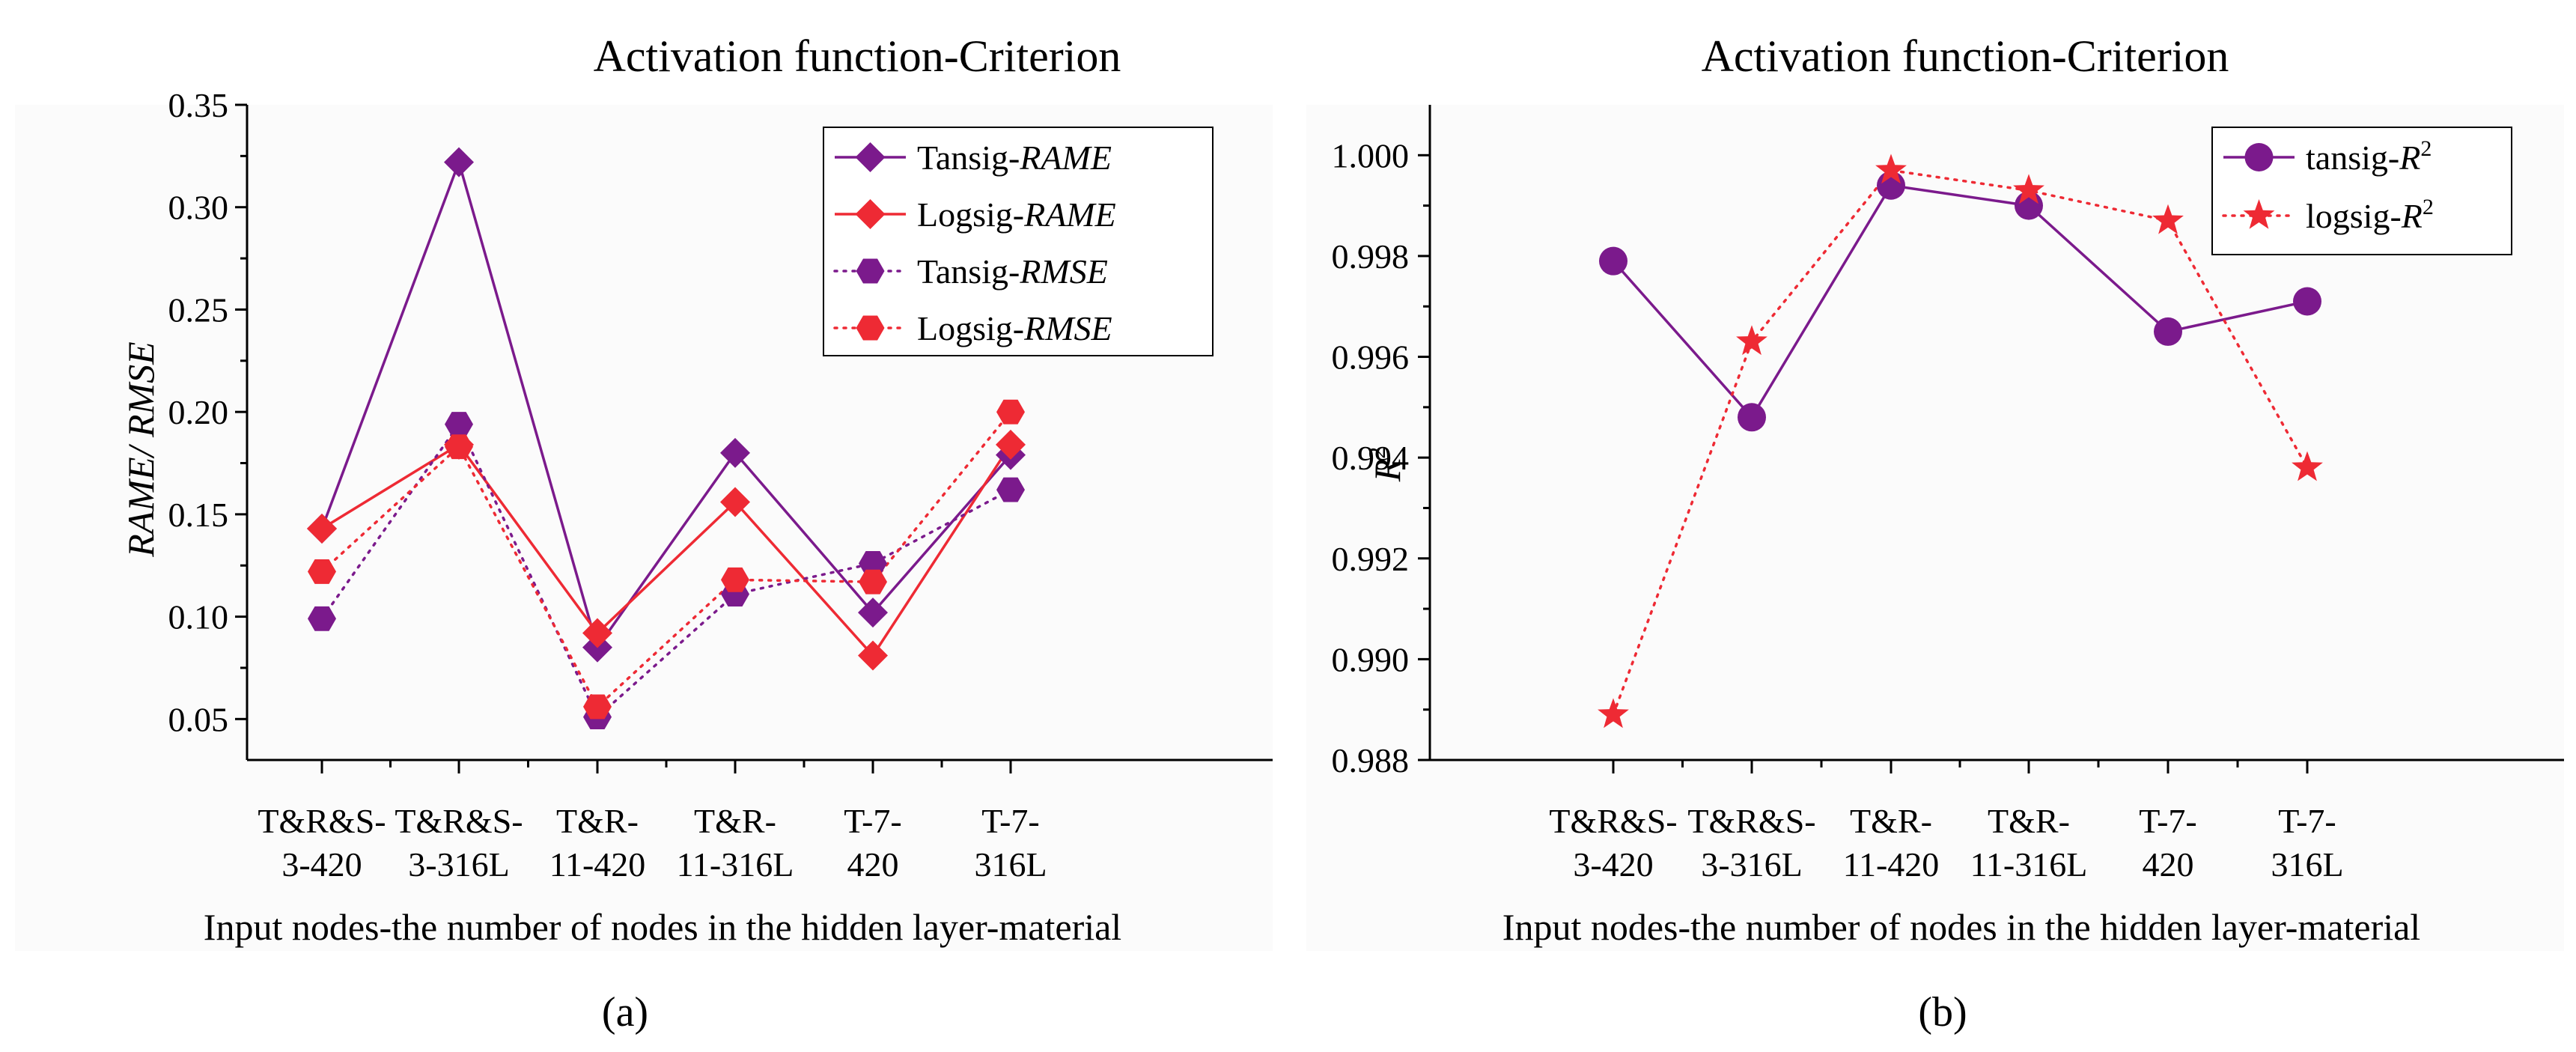  I want to click on y-tick-label: 0.05, so click(198, 719).